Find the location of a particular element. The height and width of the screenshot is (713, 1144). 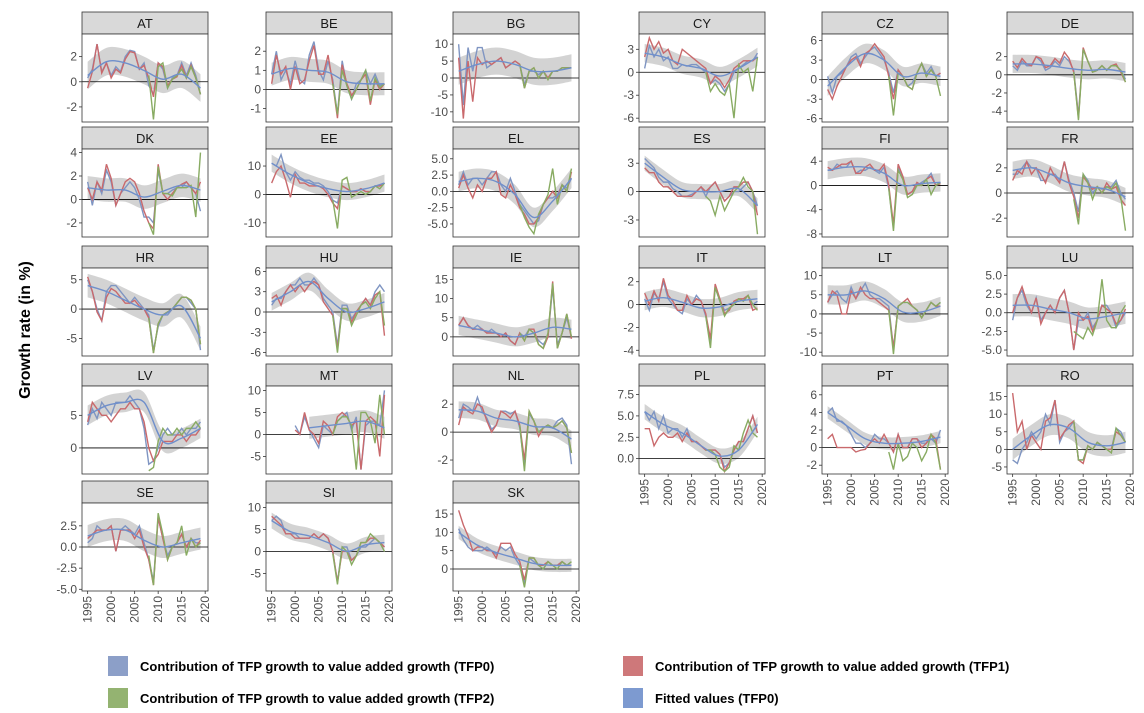

strip-title: CZ is located at coordinates (884, 23).